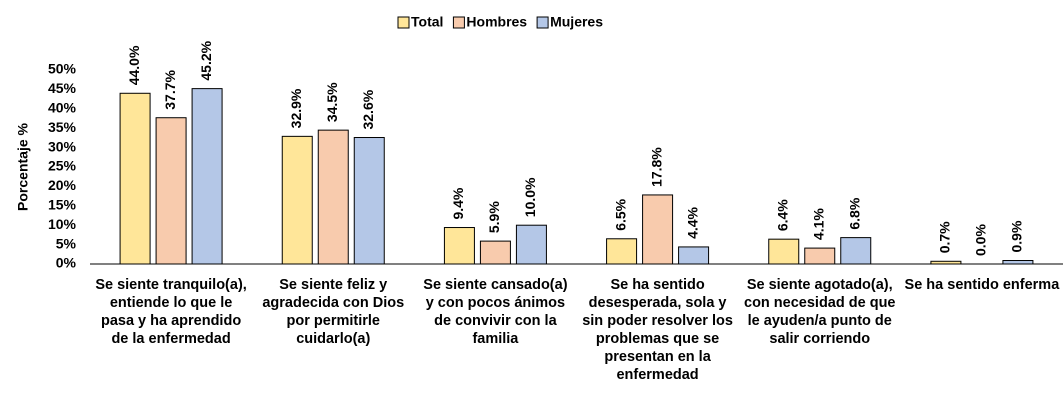 This screenshot has width=1063, height=420. I want to click on data-label: 45.2%, so click(206, 60).